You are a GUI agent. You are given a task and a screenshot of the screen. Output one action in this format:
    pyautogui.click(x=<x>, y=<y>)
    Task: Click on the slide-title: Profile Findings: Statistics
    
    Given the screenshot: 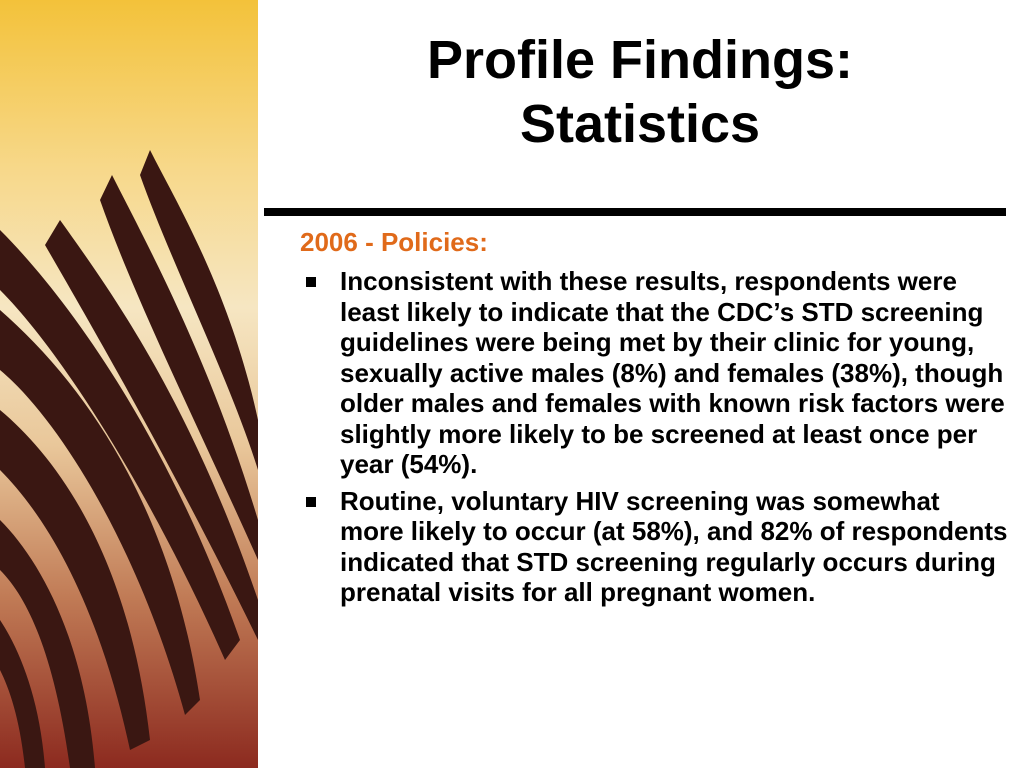 What is the action you would take?
    pyautogui.click(x=640, y=92)
    